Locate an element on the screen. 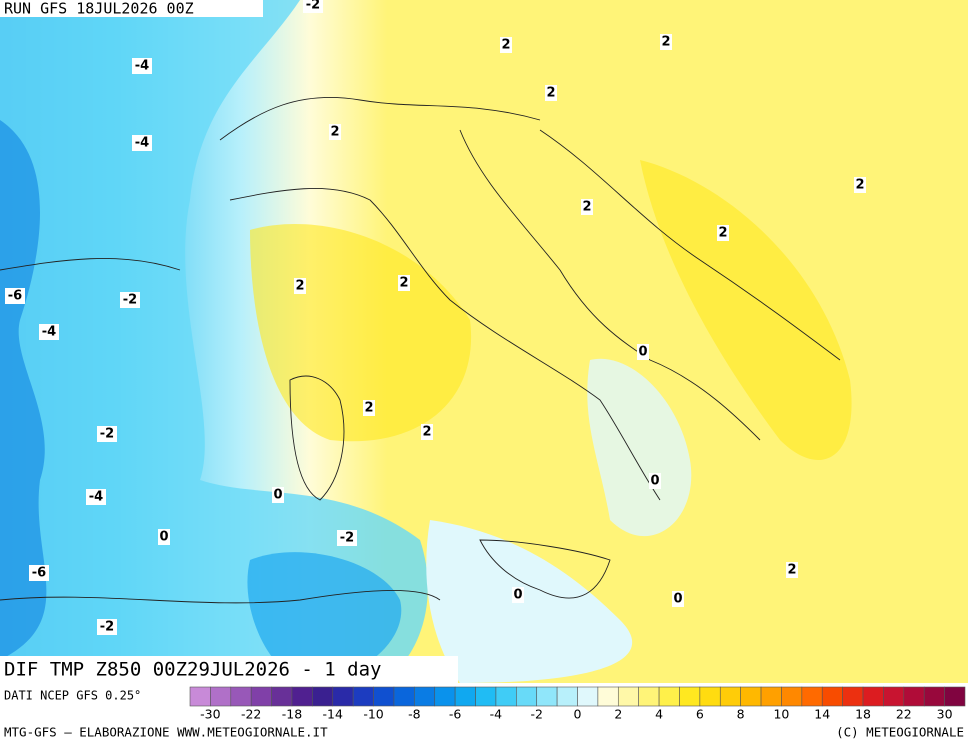 The height and width of the screenshot is (749, 968). colorbar-label: 18 is located at coordinates (863, 714).